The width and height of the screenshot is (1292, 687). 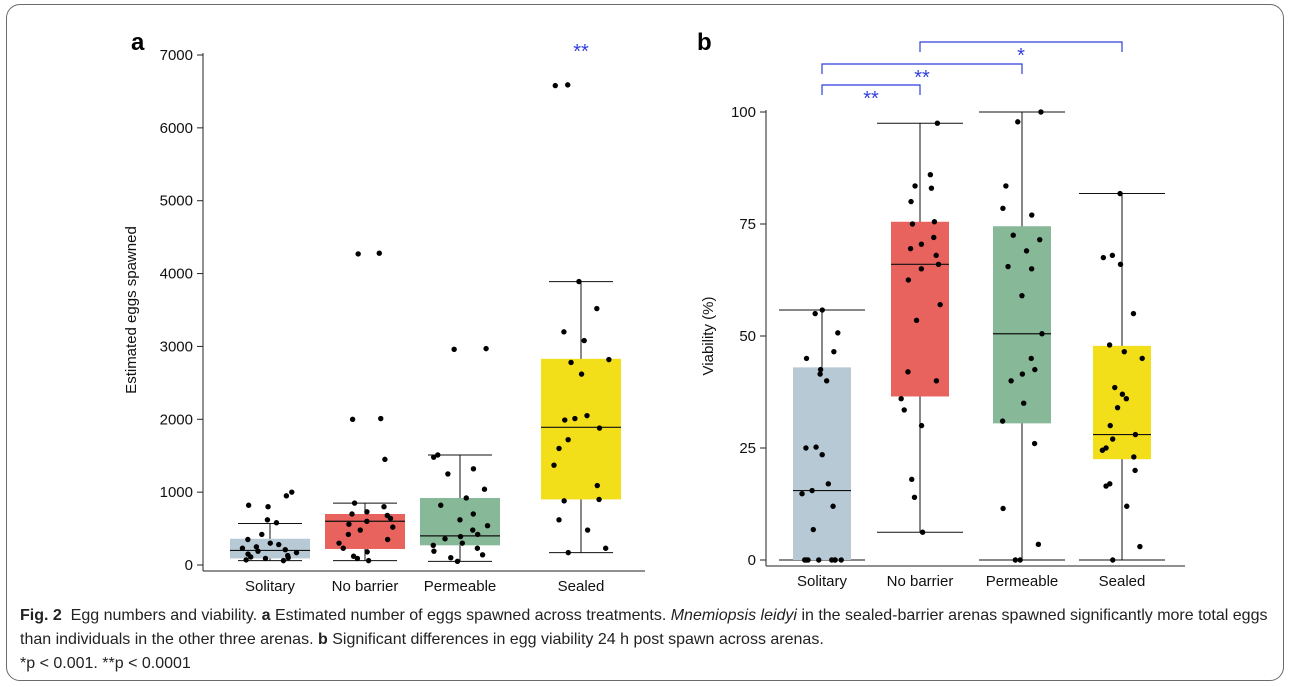 What do you see at coordinates (460, 586) in the screenshot?
I see `x-tick-label: Permeable` at bounding box center [460, 586].